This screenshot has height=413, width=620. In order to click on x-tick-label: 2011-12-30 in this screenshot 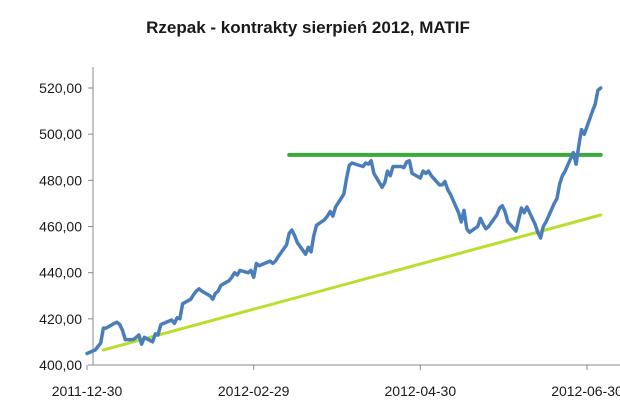, I will do `click(87, 391)`.